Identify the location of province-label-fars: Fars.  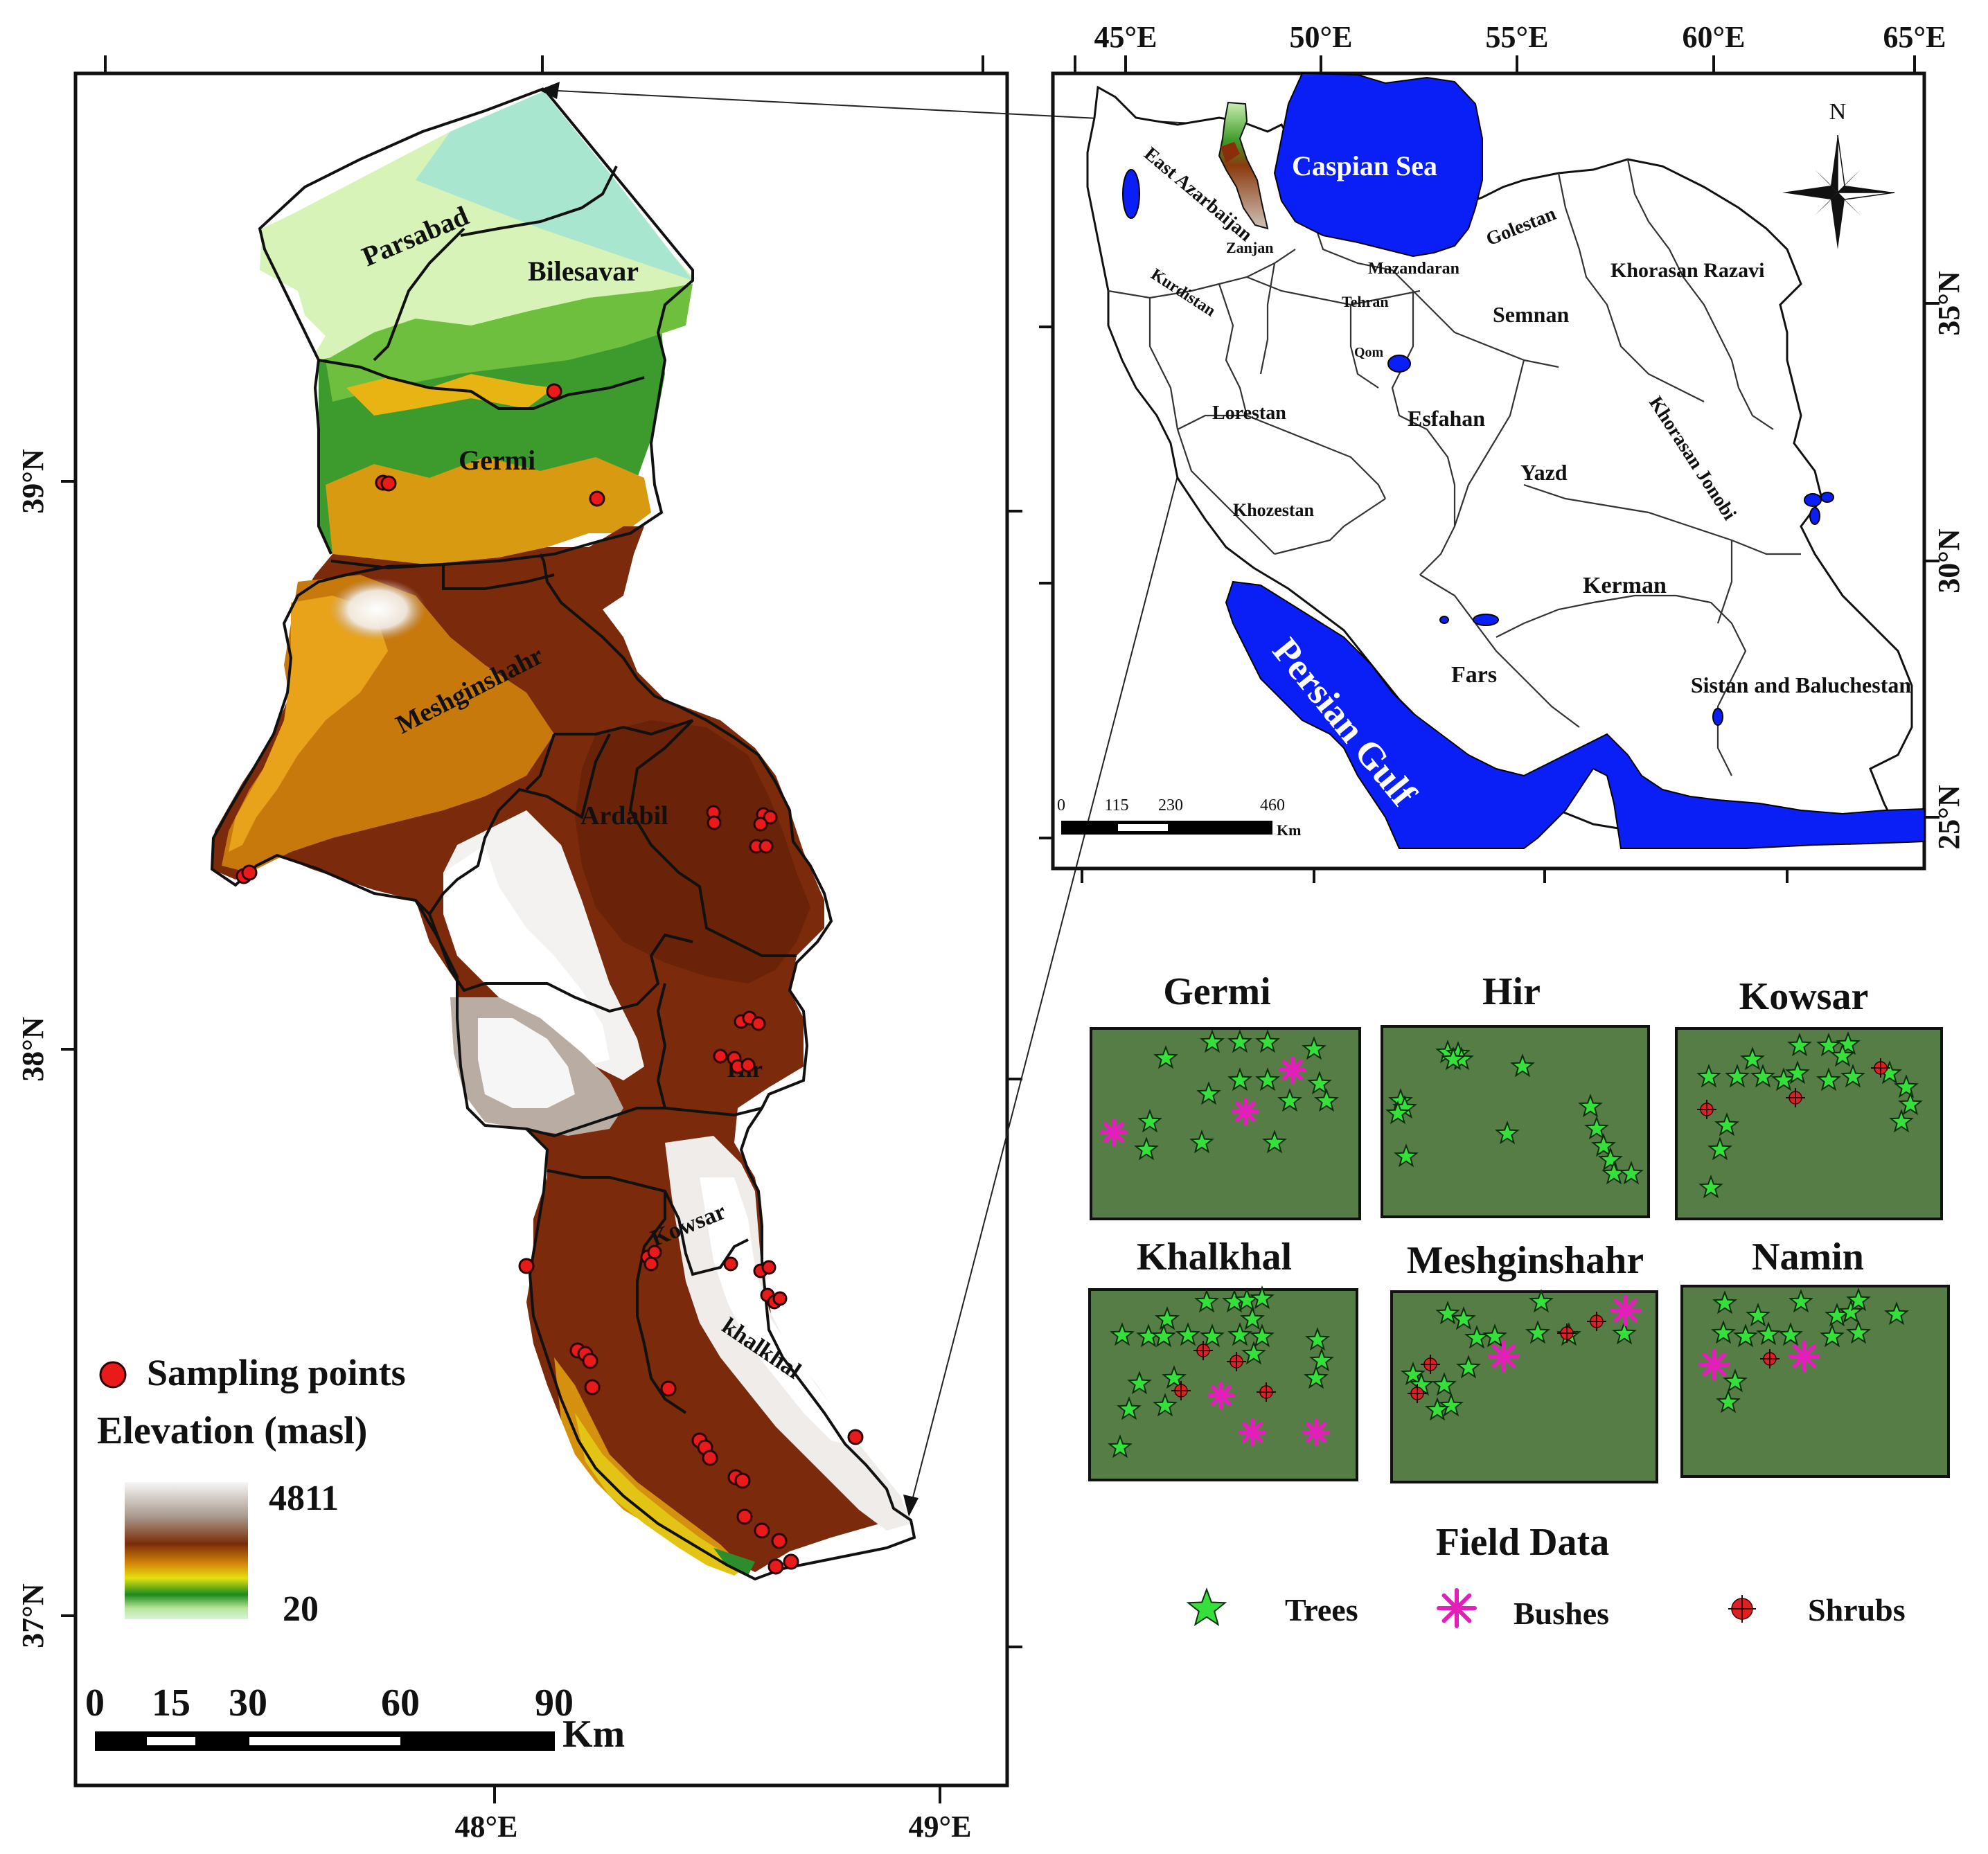
(1474, 675).